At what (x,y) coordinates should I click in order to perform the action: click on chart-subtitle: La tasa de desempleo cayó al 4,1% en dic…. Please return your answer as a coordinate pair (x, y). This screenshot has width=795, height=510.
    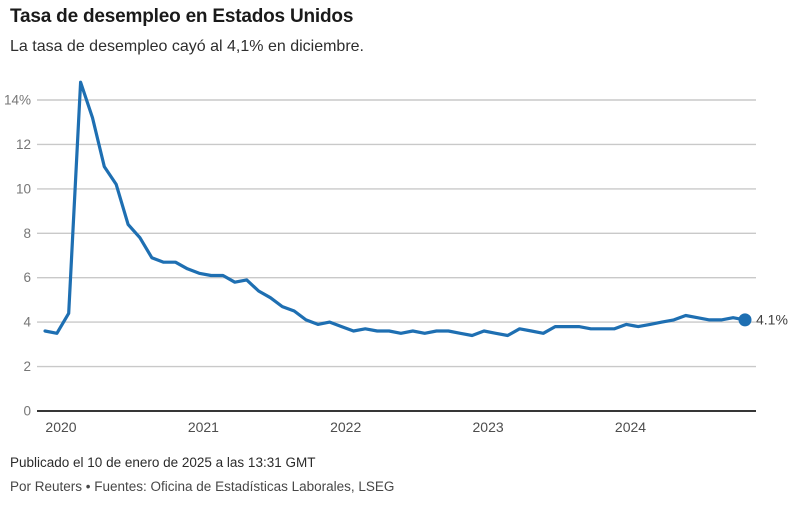
    Looking at the image, I should click on (187, 46).